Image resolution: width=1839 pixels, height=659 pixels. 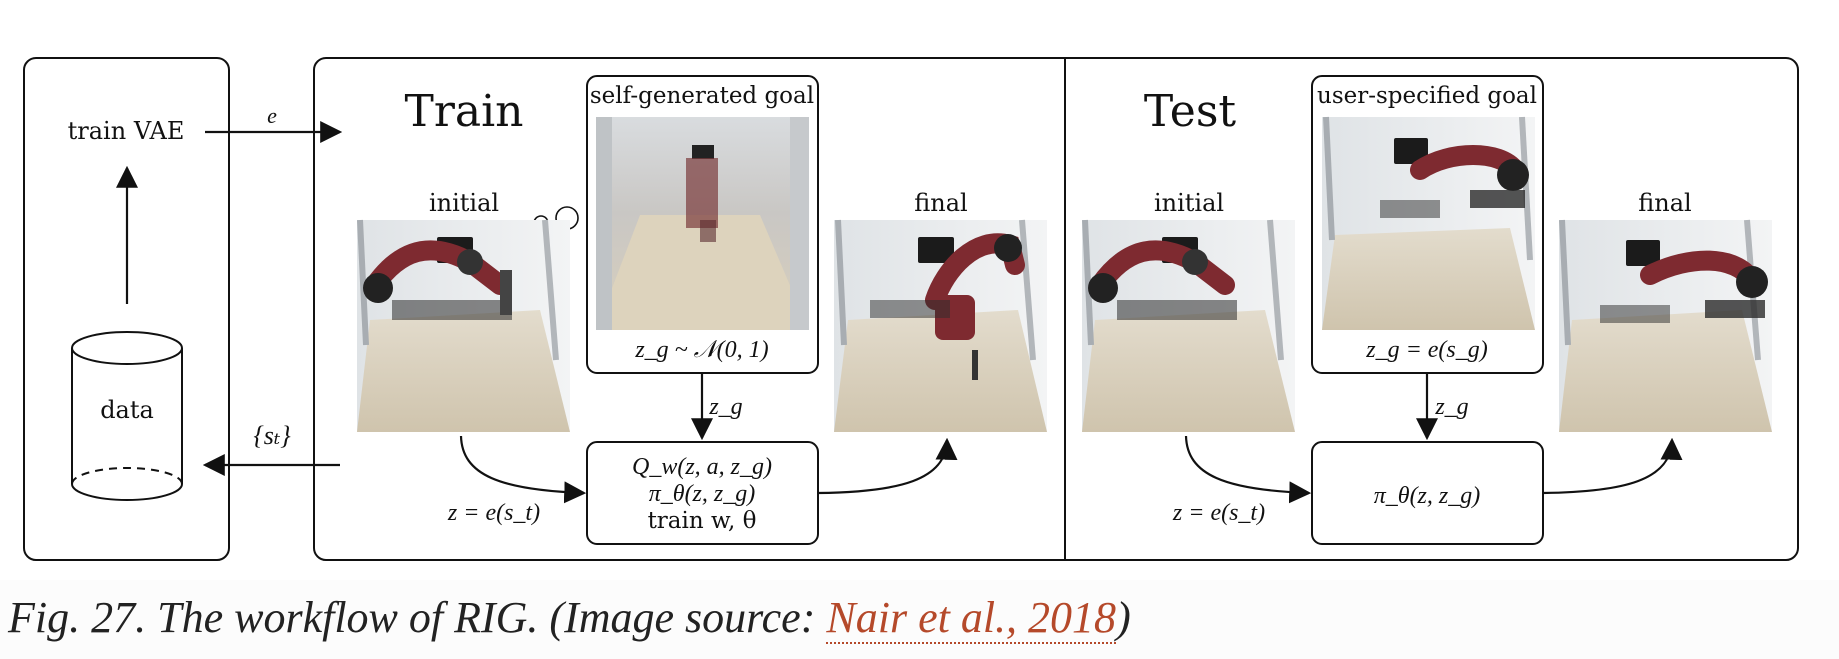 I want to click on user-goal-image, so click(x=1428, y=223).